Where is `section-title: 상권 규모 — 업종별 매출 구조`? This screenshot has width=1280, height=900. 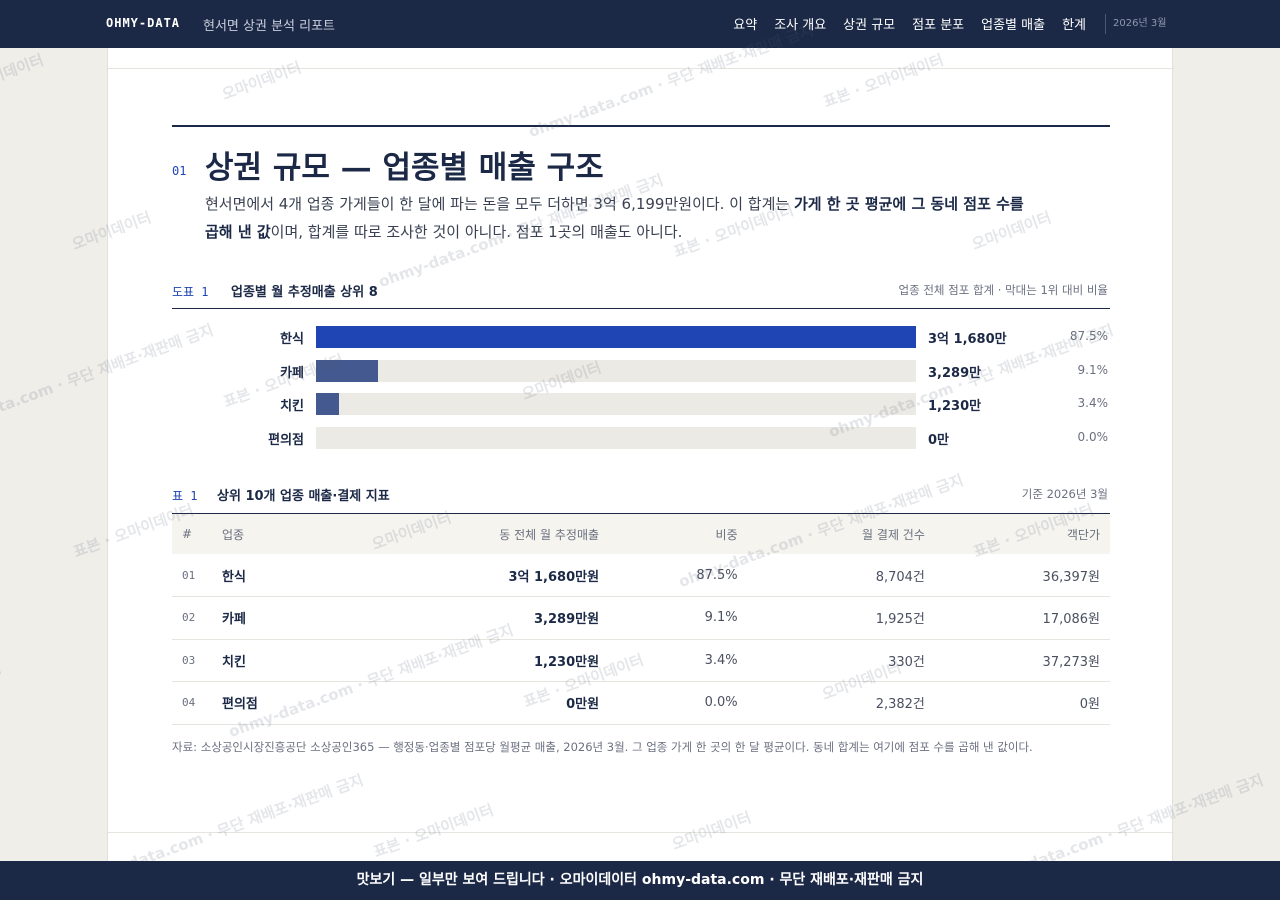
section-title: 상권 규모 — 업종별 매출 구조 is located at coordinates (404, 168).